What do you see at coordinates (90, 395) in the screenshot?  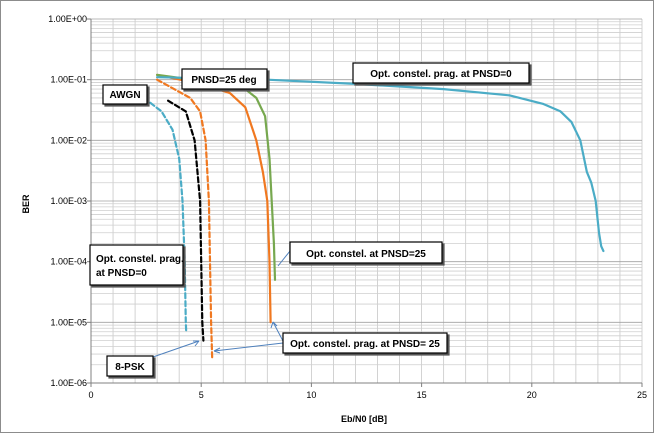 I see `x-tick-label: 0` at bounding box center [90, 395].